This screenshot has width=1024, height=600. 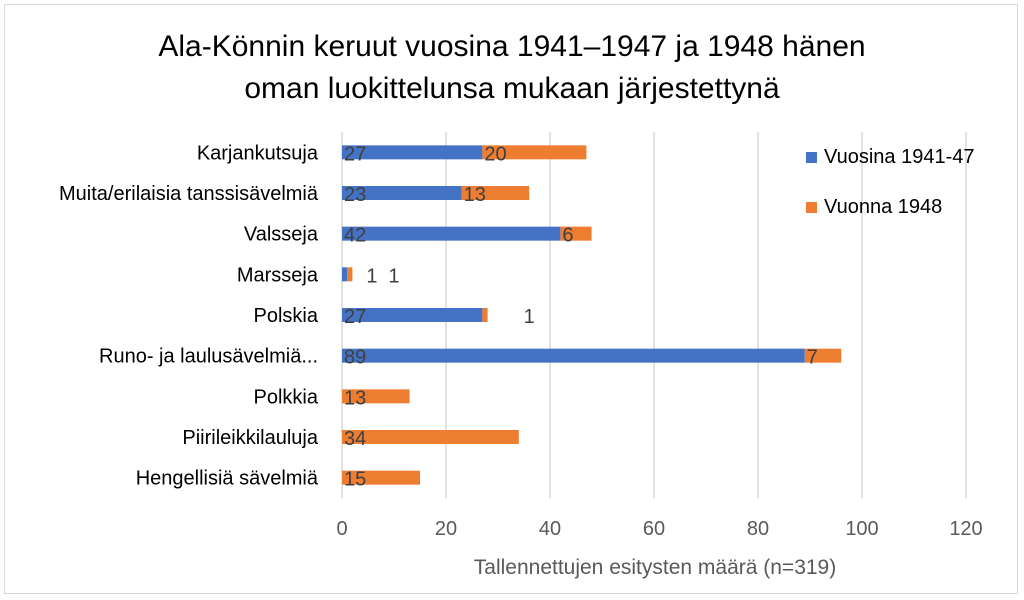 What do you see at coordinates (281, 235) in the screenshot?
I see `y-category-label-2: Valsseja` at bounding box center [281, 235].